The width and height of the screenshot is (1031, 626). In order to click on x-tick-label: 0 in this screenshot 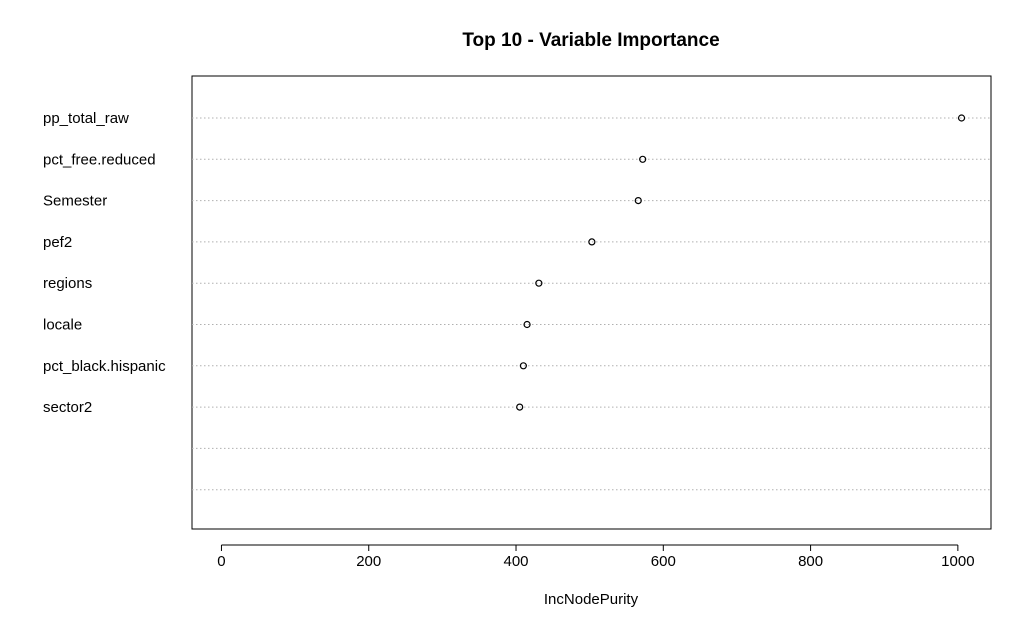, I will do `click(221, 561)`.